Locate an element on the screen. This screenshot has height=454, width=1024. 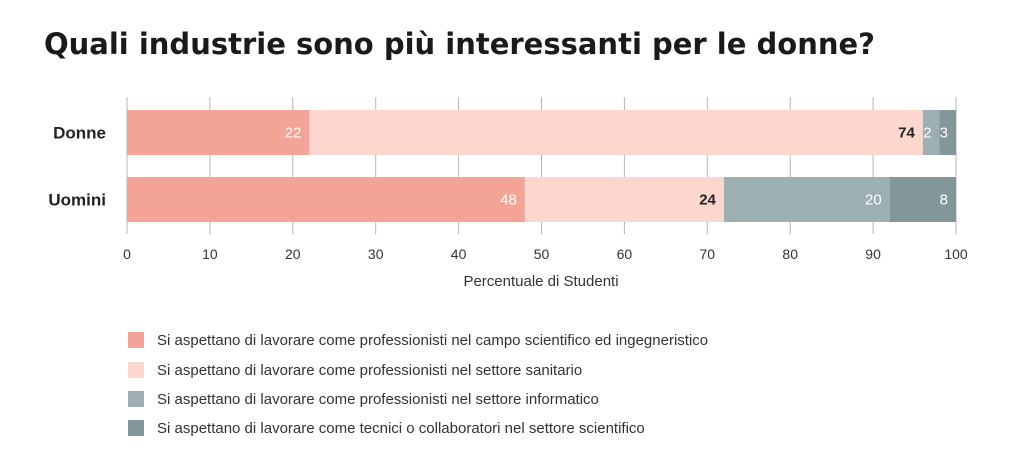
x-tick-label: 100 is located at coordinates (956, 254).